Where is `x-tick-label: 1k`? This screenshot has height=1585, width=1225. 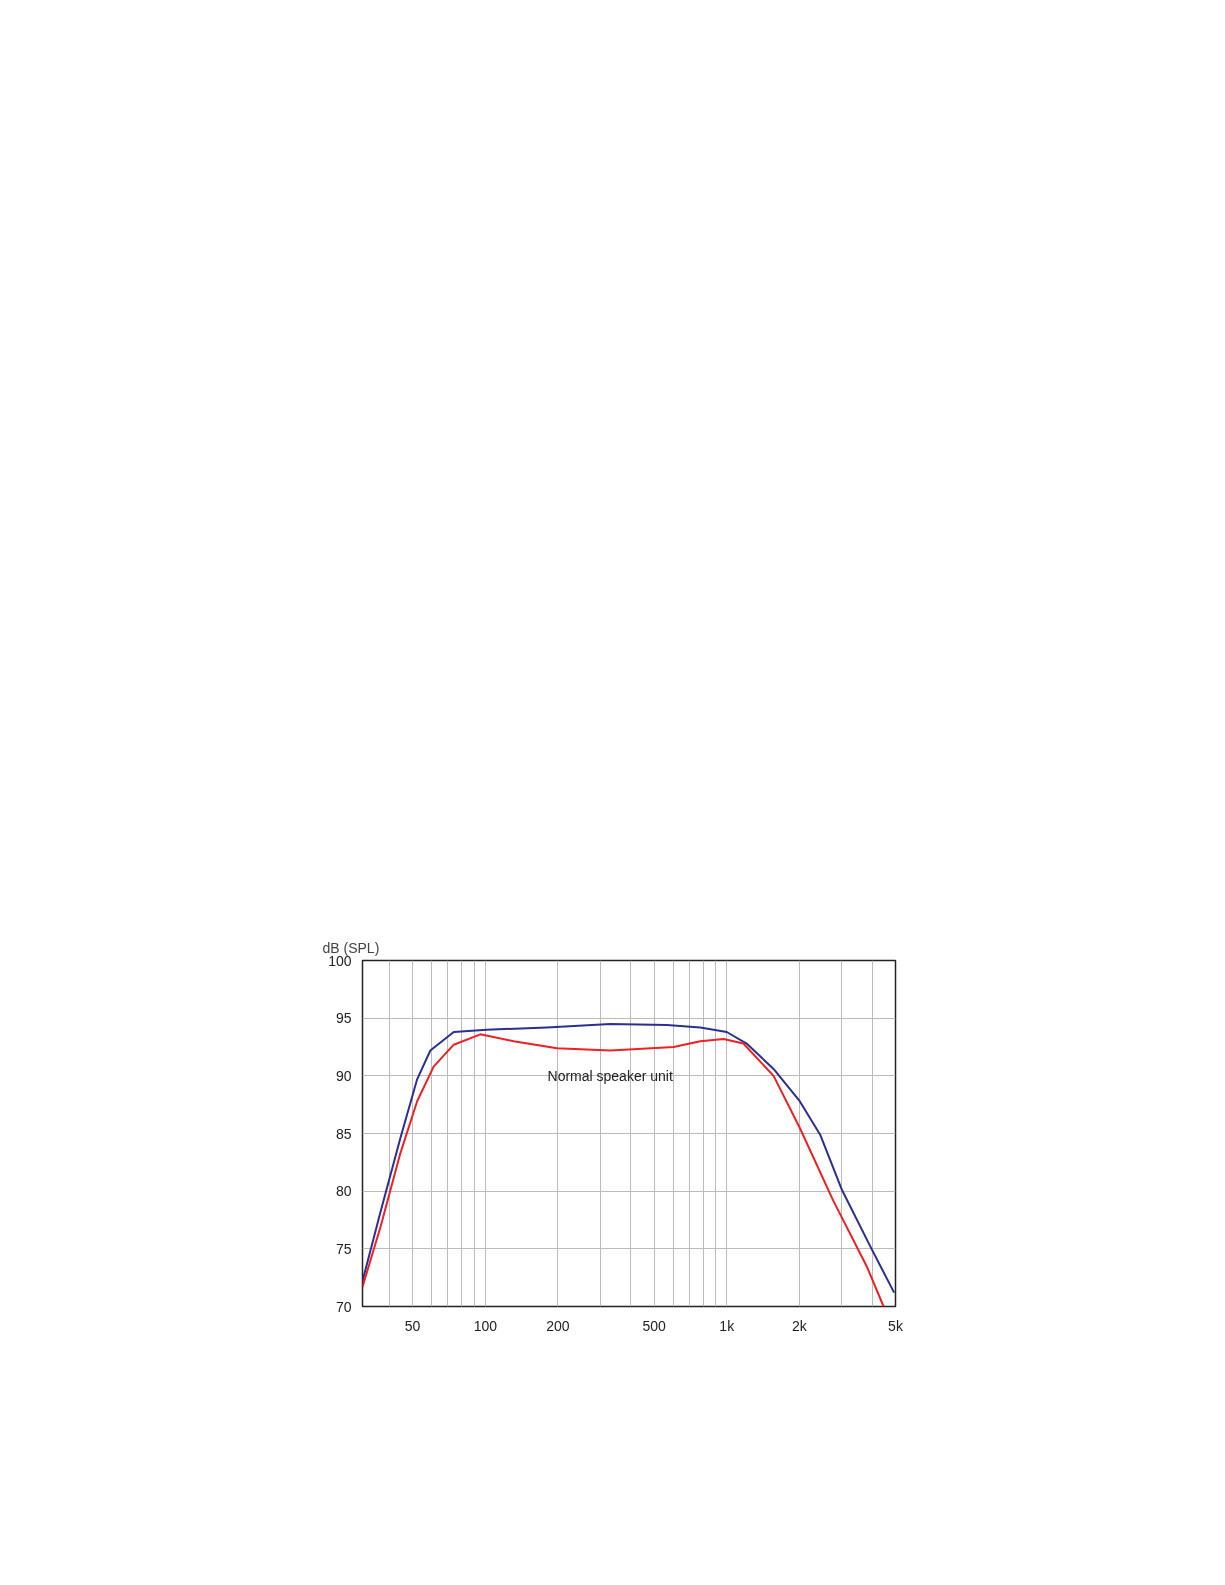 x-tick-label: 1k is located at coordinates (727, 1325).